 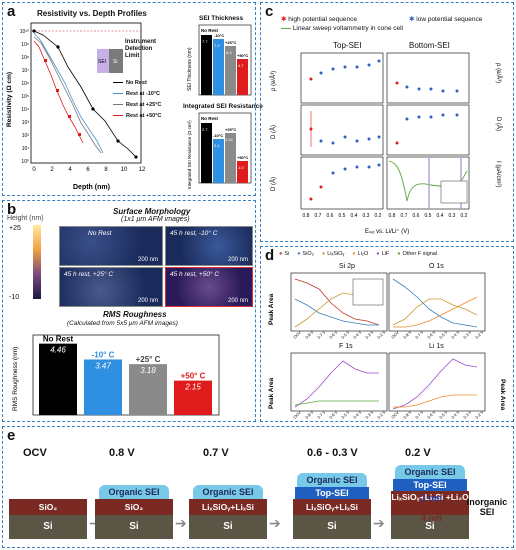 I want to click on afm-label-p50: 45 h rest, +50° C, so click(x=195, y=274).